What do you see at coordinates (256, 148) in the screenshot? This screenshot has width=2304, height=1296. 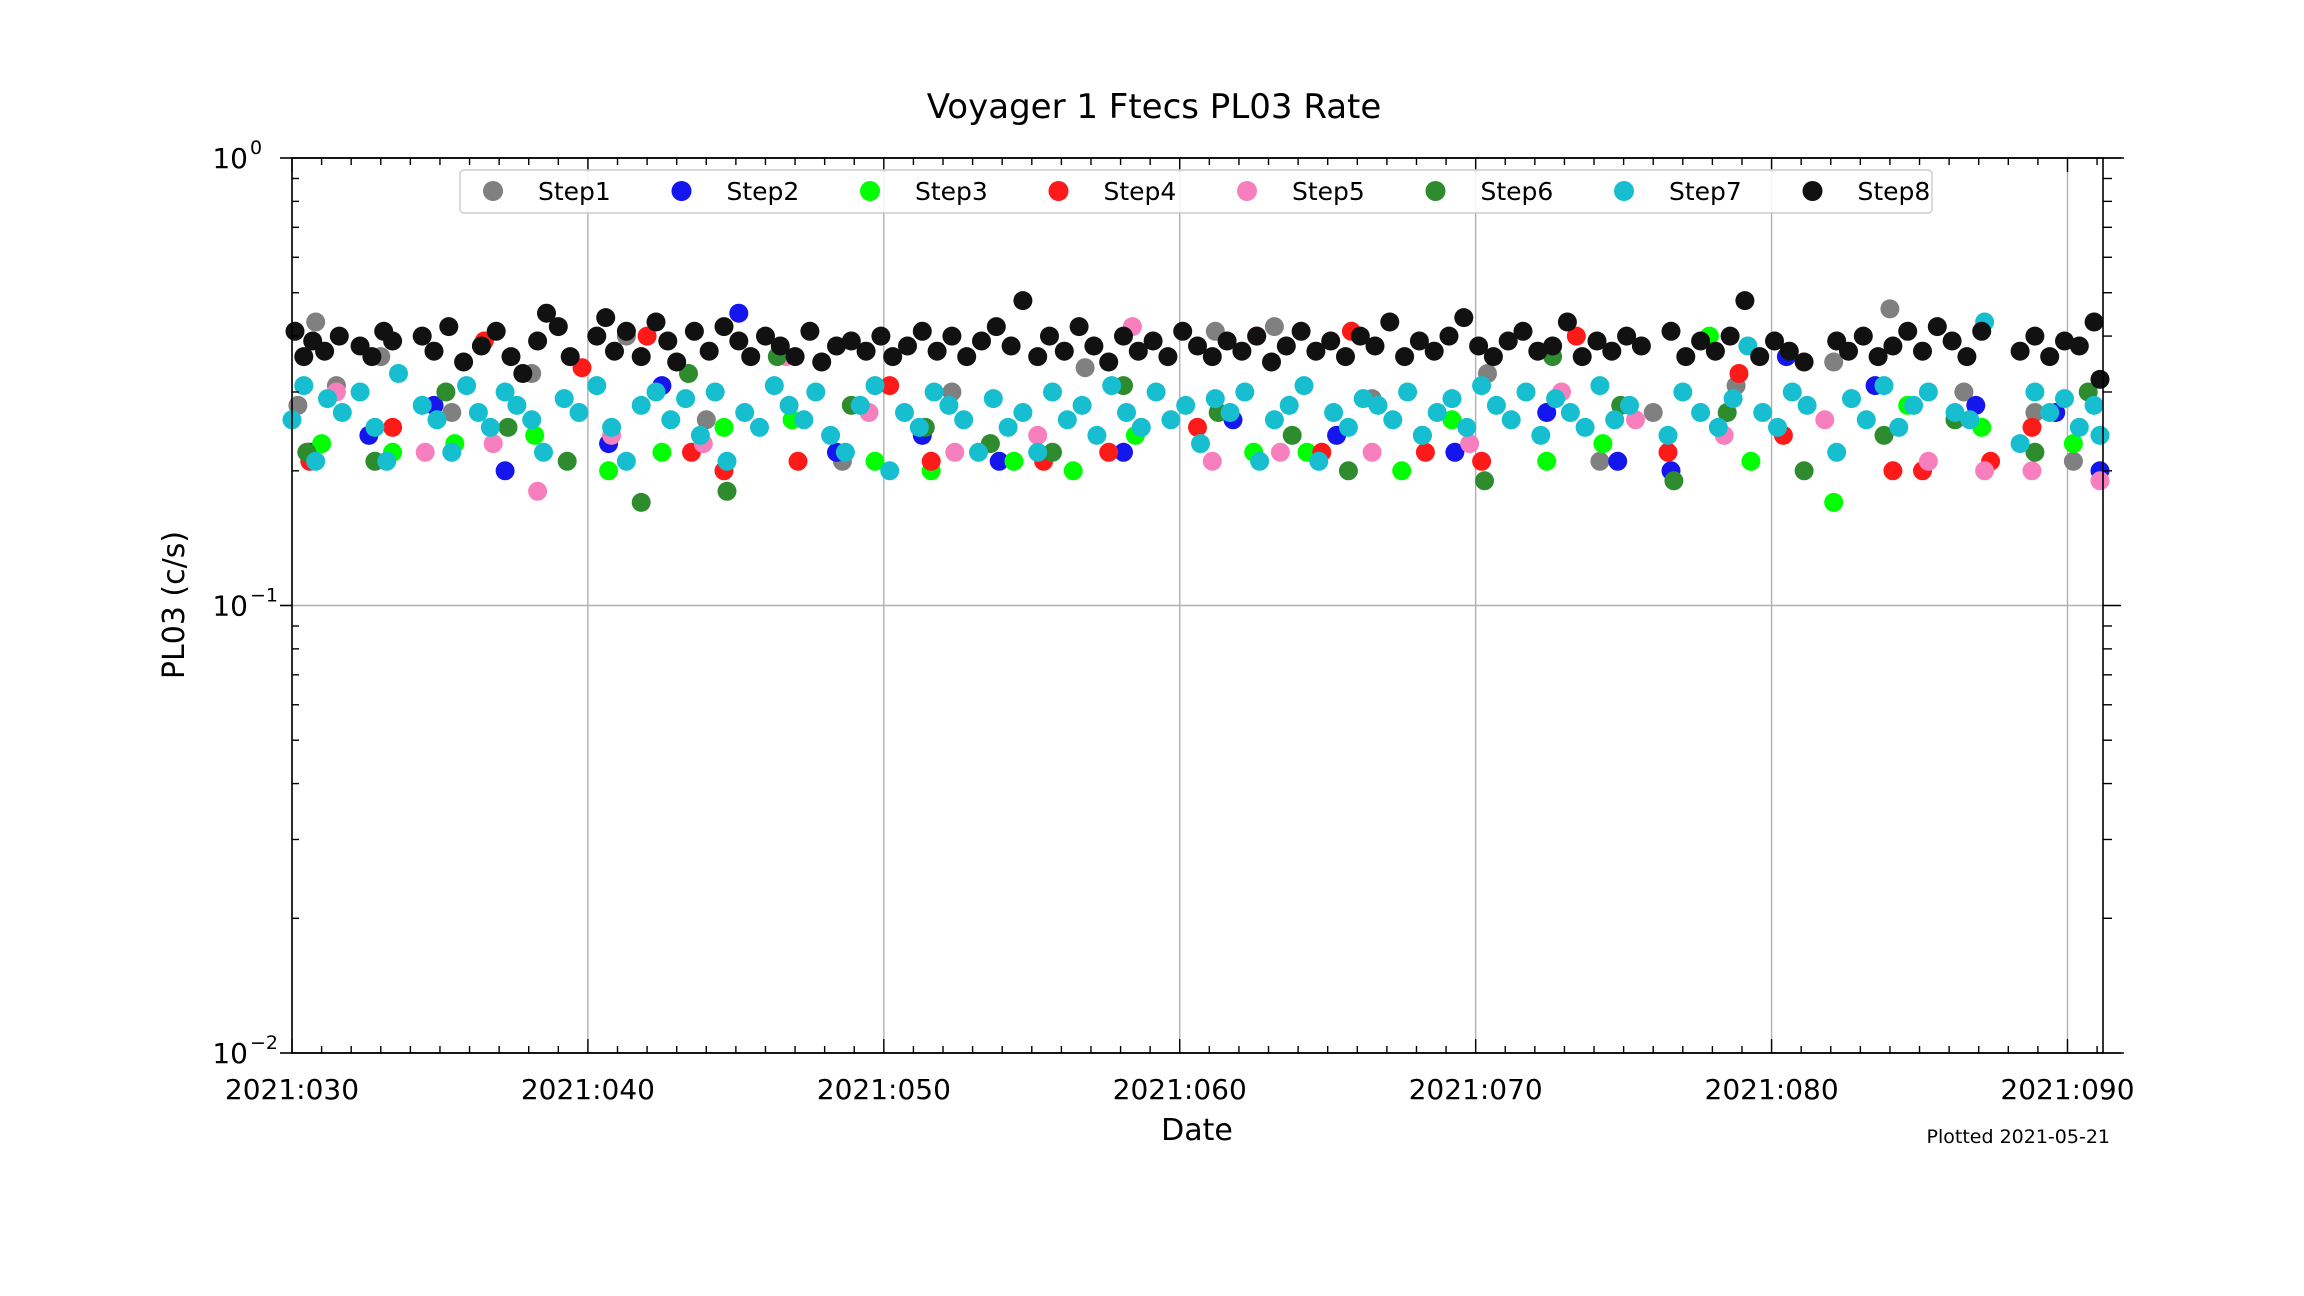 I see `y-tick-exponent: 0` at bounding box center [256, 148].